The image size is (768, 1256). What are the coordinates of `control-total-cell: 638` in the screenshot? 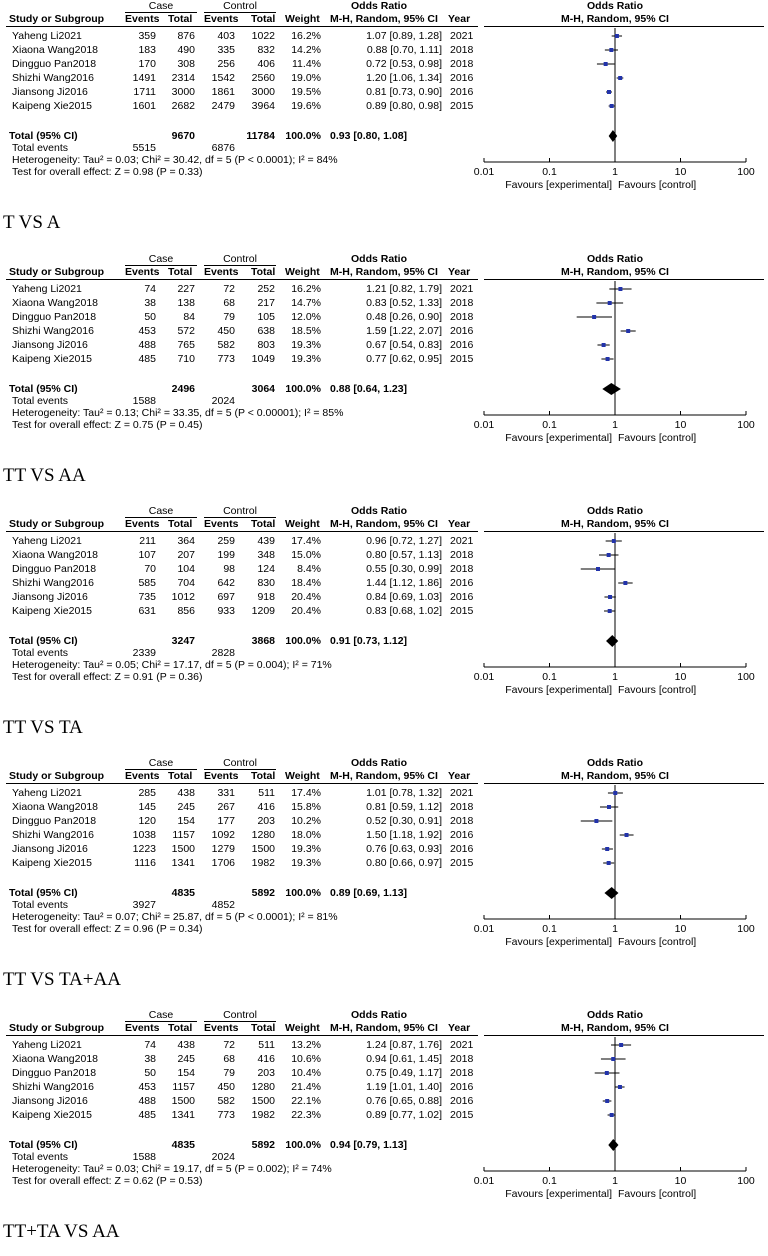 It's located at (266, 331).